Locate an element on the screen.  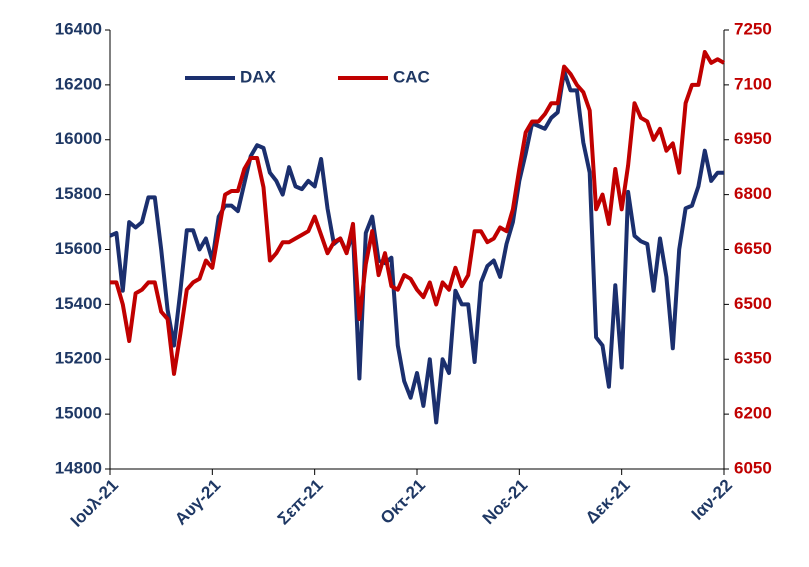
y2-tick-label: 7250 is located at coordinates (753, 28).